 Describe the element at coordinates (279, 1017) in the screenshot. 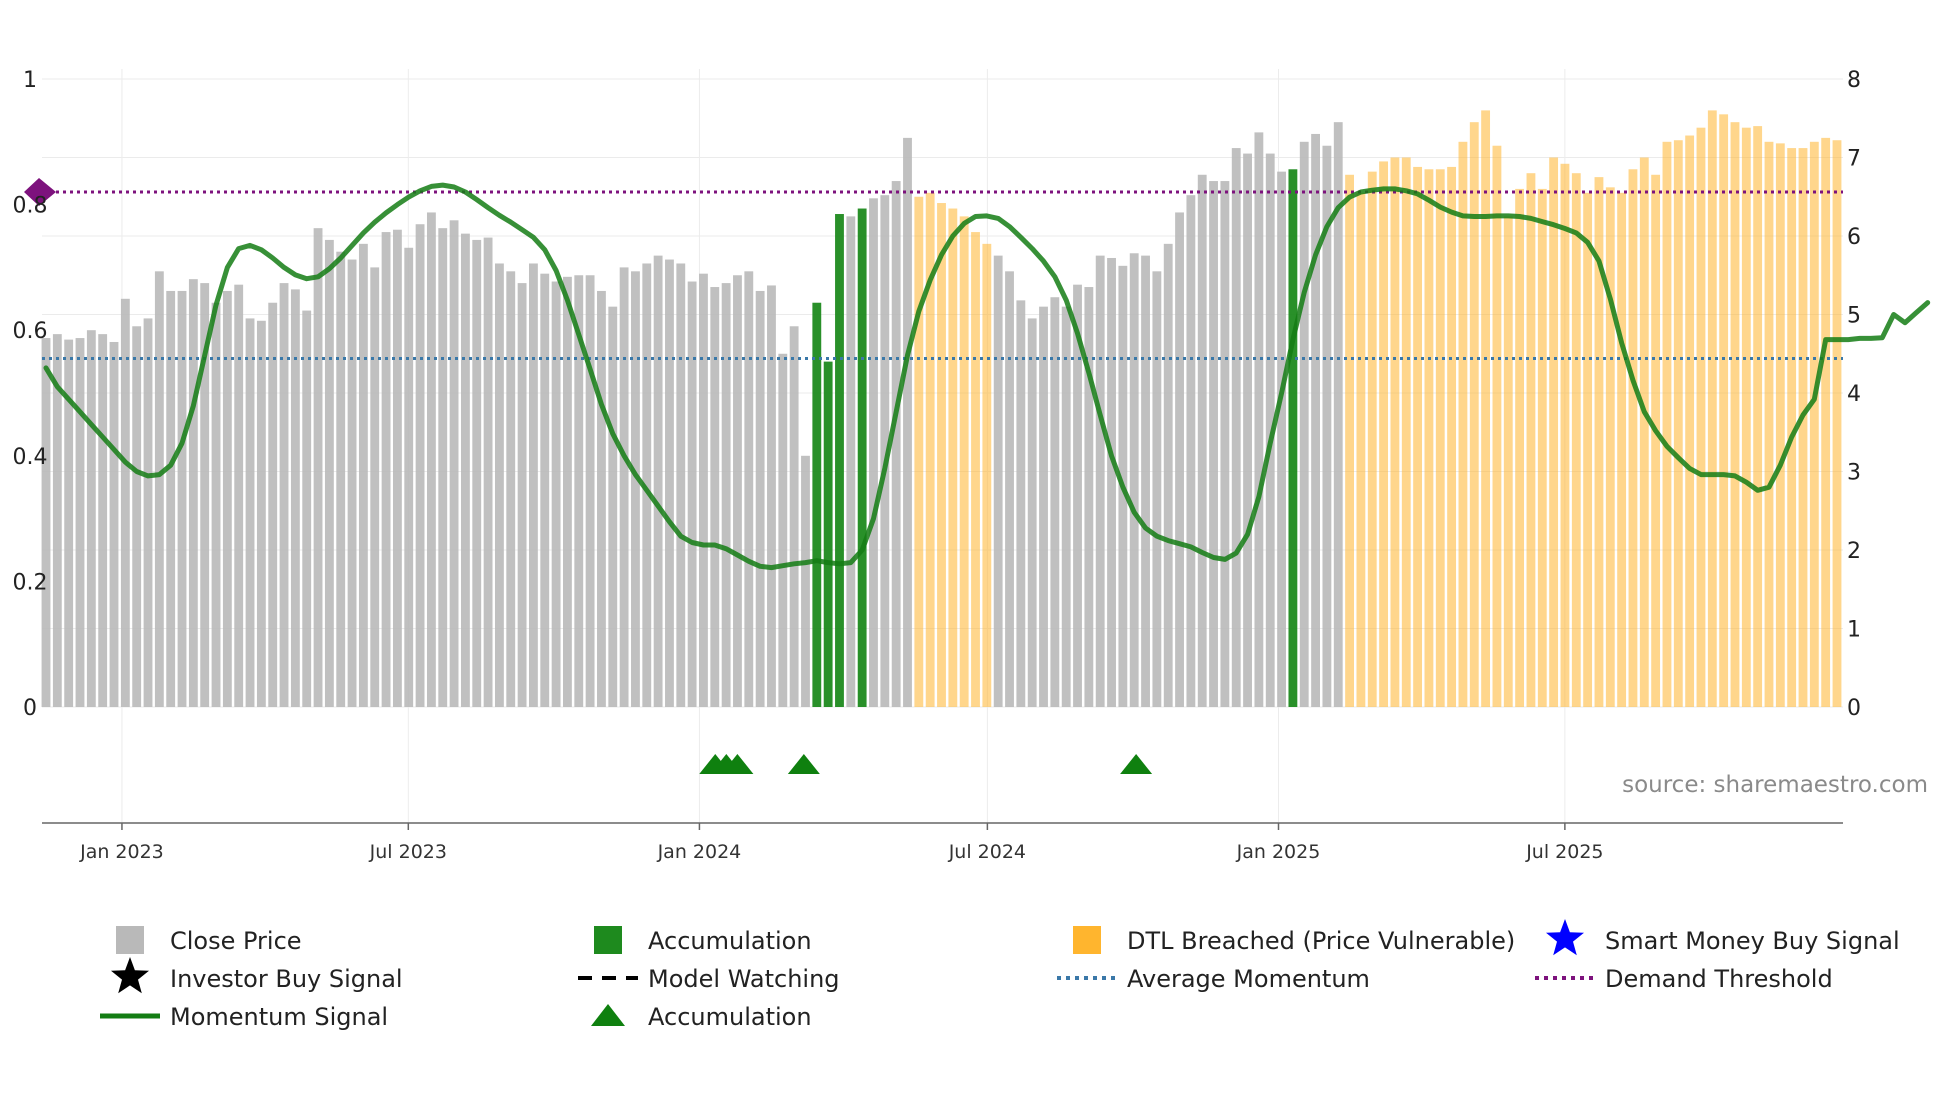

I see `legend-label: Momentum Signal` at that location.